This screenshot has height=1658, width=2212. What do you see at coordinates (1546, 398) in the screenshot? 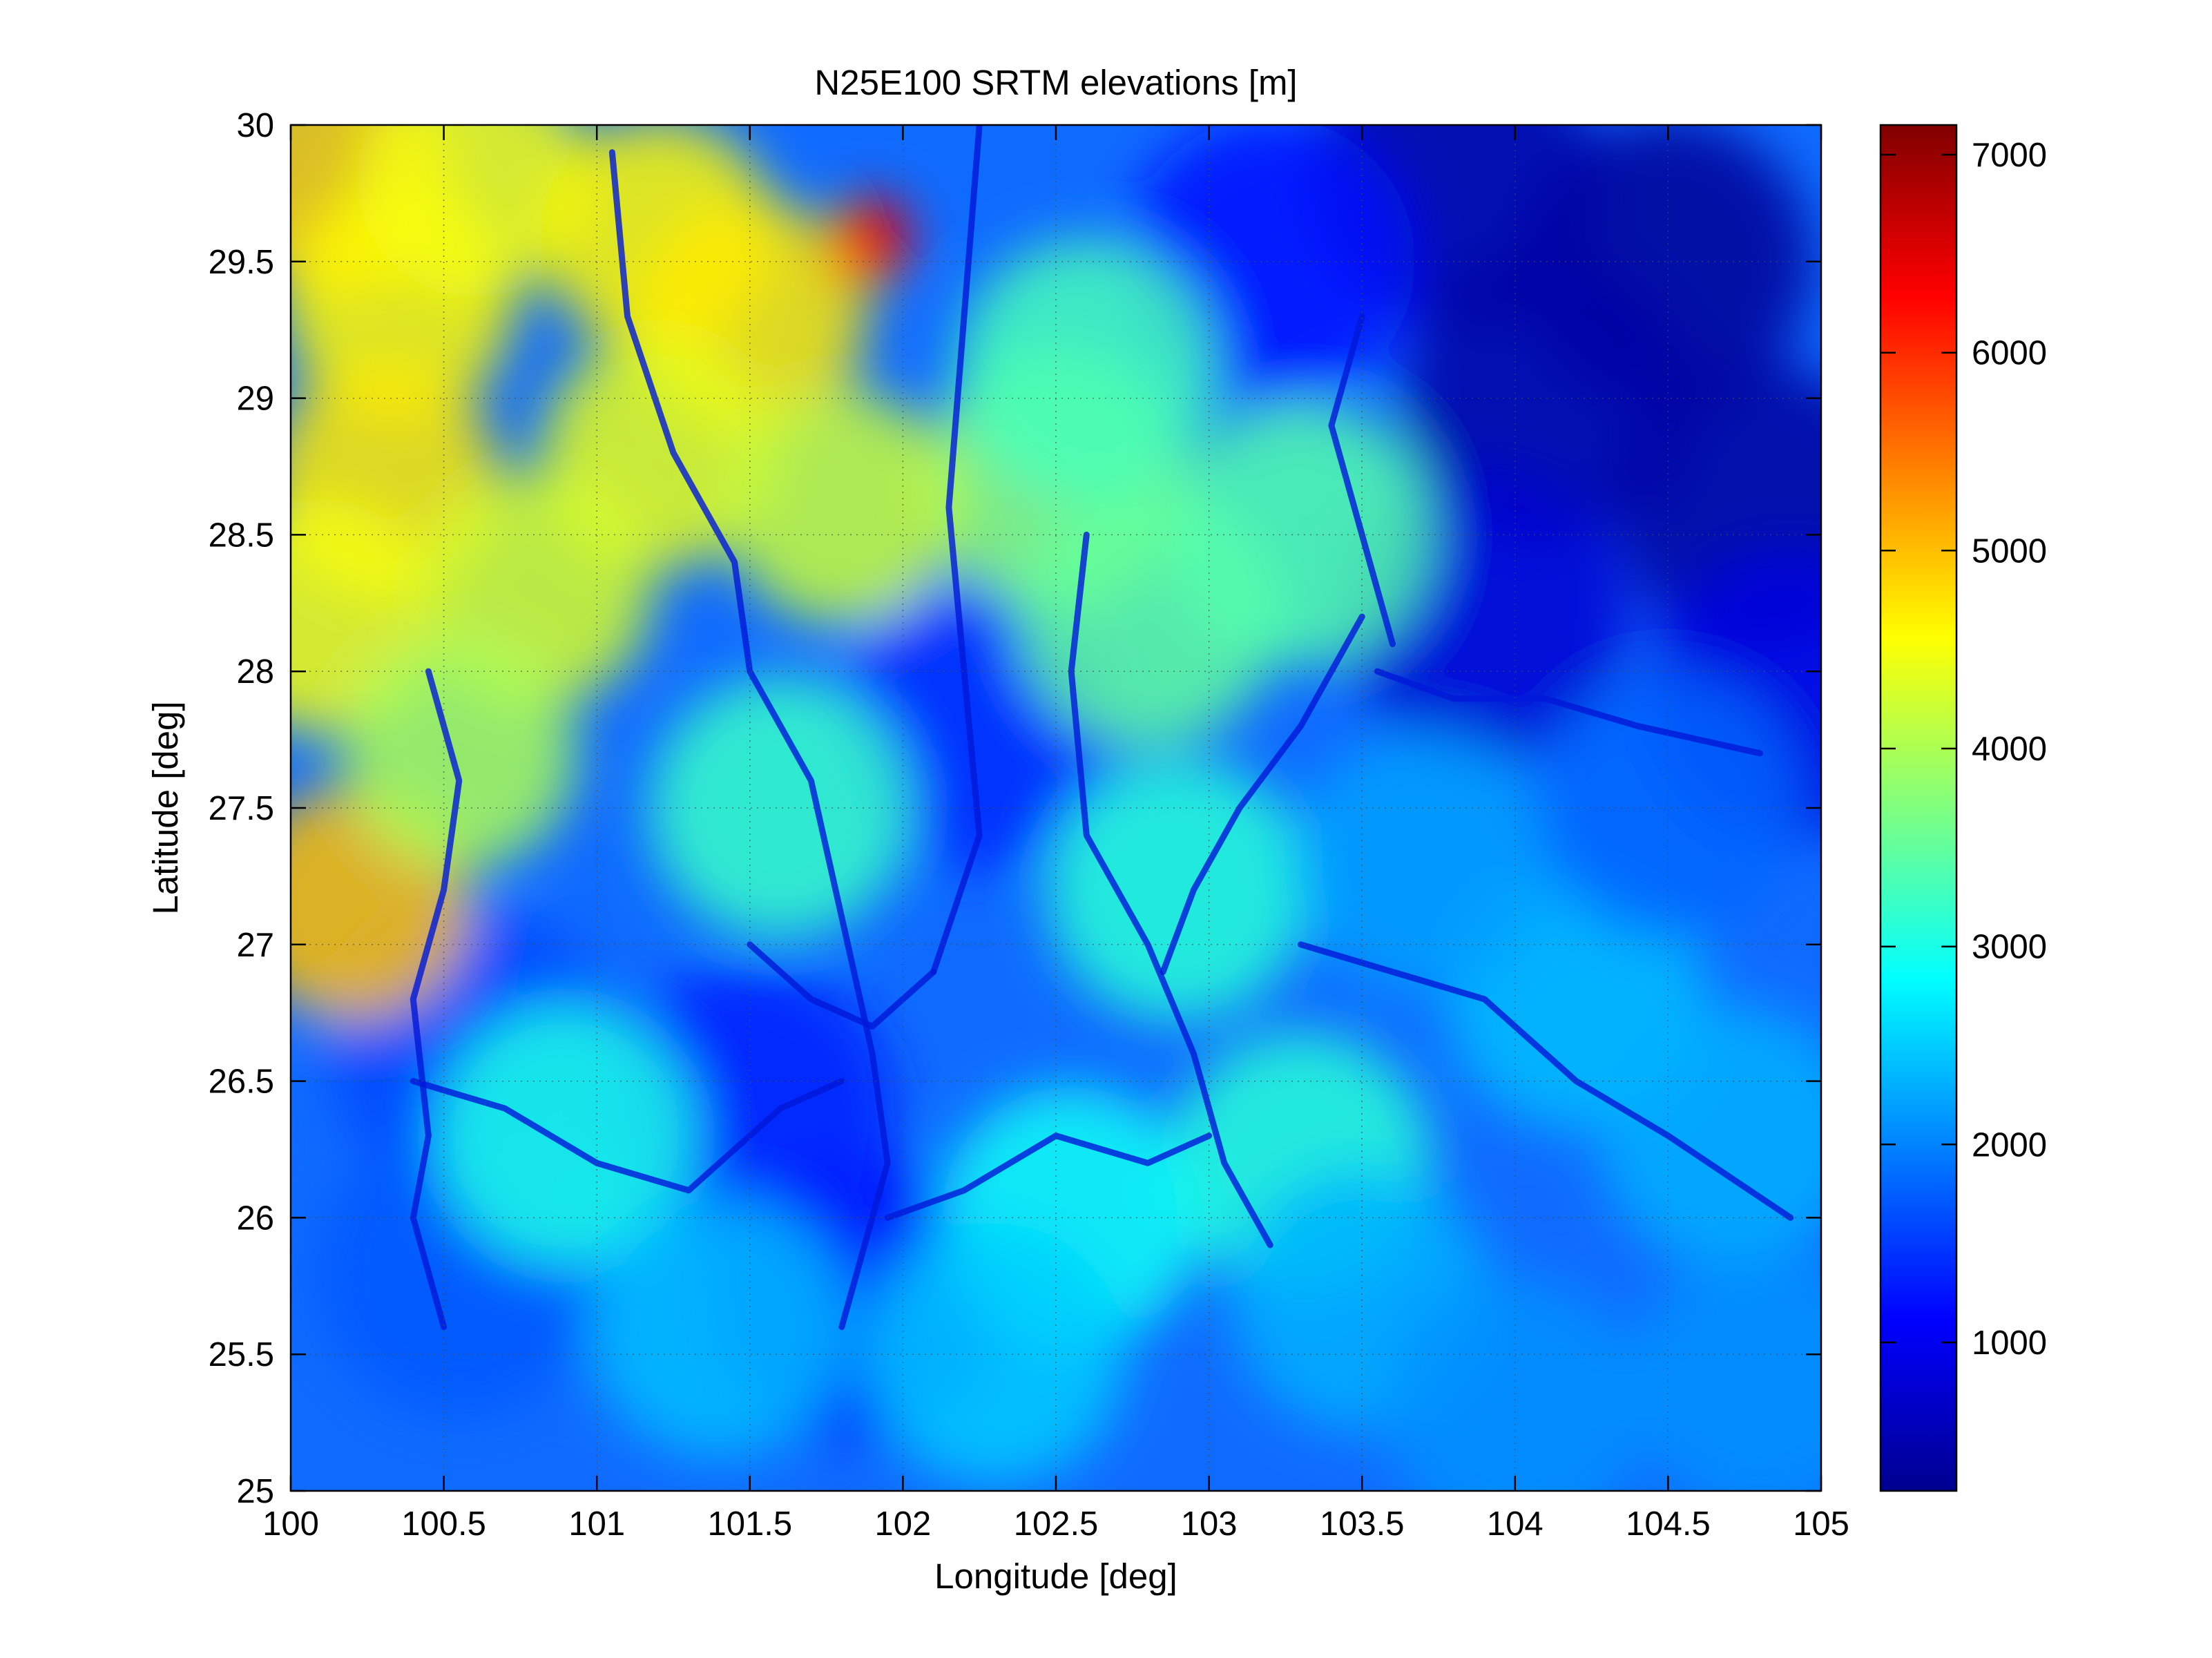
I see `heatmap-region-low` at bounding box center [1546, 398].